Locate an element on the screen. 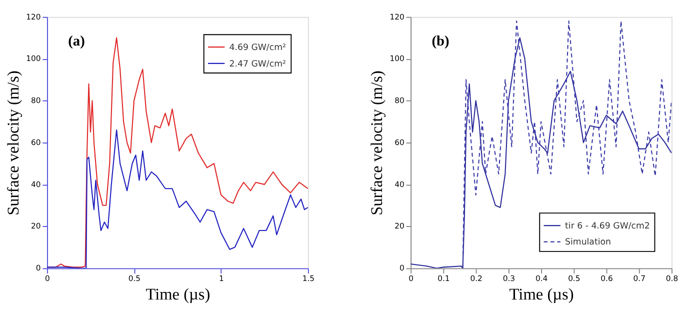 This screenshot has width=684, height=332. annotation: (a) is located at coordinates (77, 42).